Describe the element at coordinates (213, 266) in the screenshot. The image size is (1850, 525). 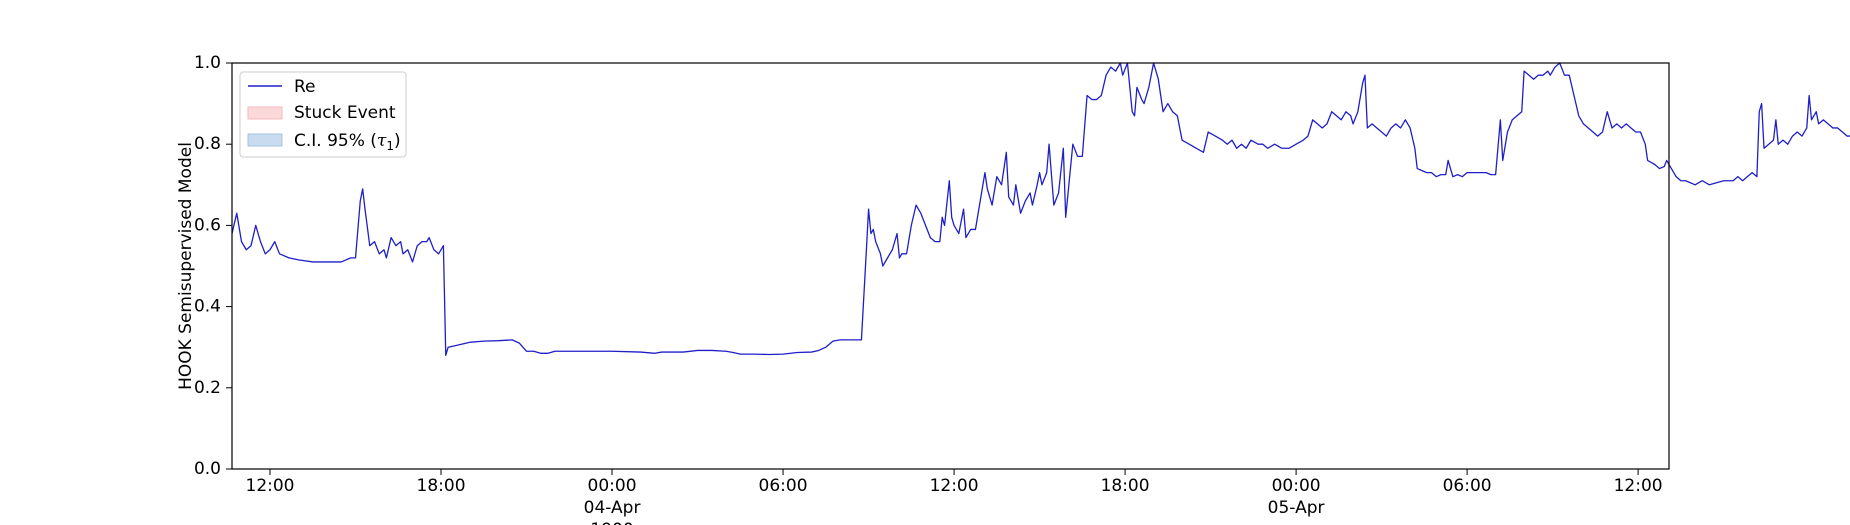
I see `y-axis: 0.0 0.2 0.4 0.6 0.8 1.0` at that location.